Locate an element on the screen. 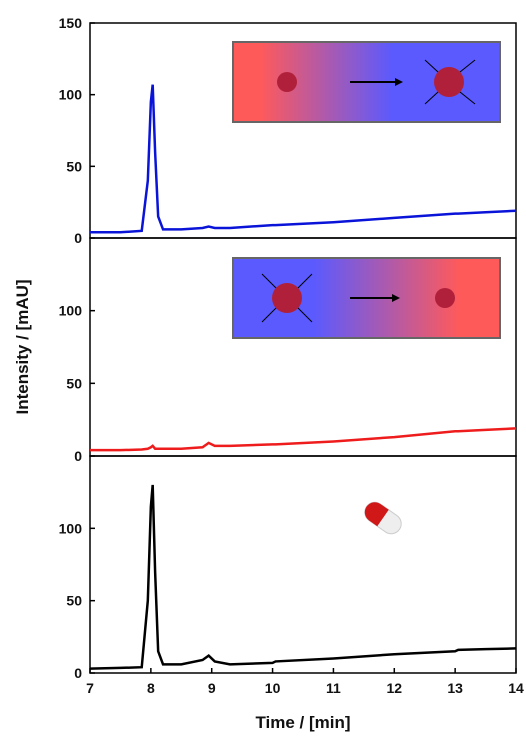  x-tick-label: 13 is located at coordinates (455, 688).